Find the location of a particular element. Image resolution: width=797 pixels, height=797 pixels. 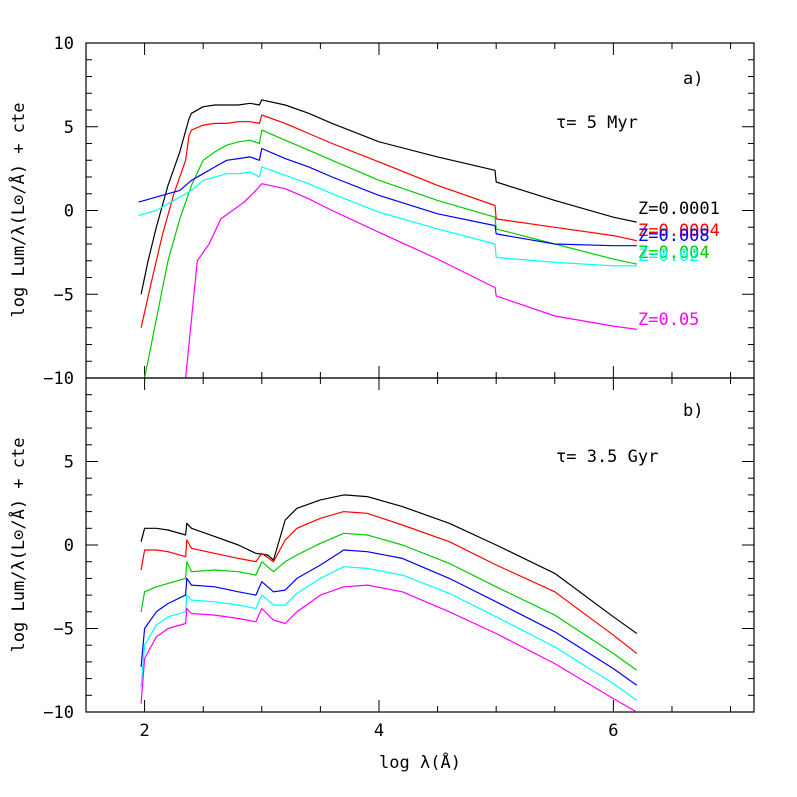

series-line-z-0-008-a is located at coordinates (387, 197).